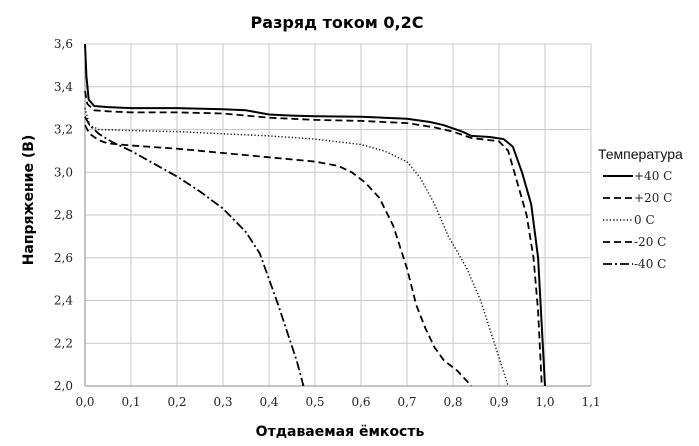 The width and height of the screenshot is (699, 446). I want to click on x-tick-label: 0,2, so click(176, 402).